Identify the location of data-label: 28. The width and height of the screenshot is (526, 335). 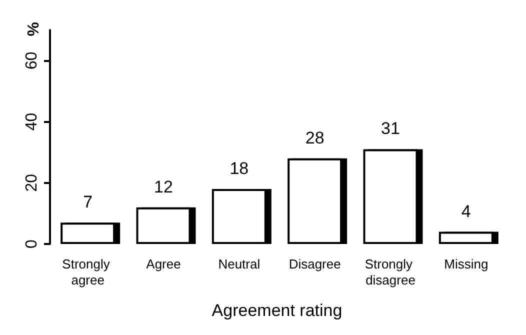
(314, 138).